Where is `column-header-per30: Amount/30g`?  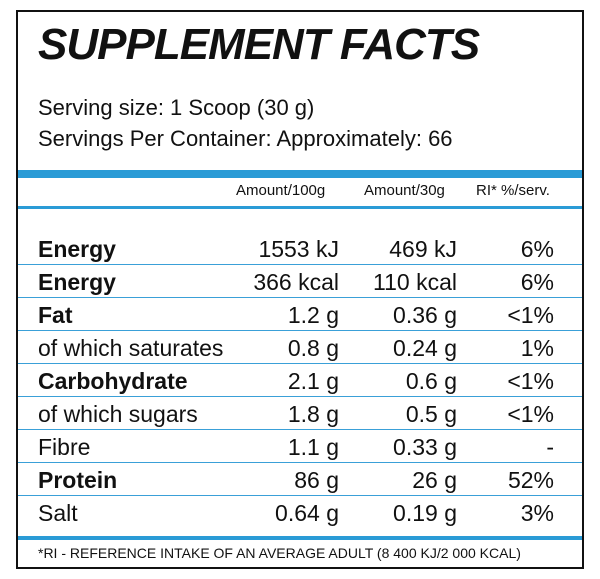
column-header-per30: Amount/30g is located at coordinates (404, 190).